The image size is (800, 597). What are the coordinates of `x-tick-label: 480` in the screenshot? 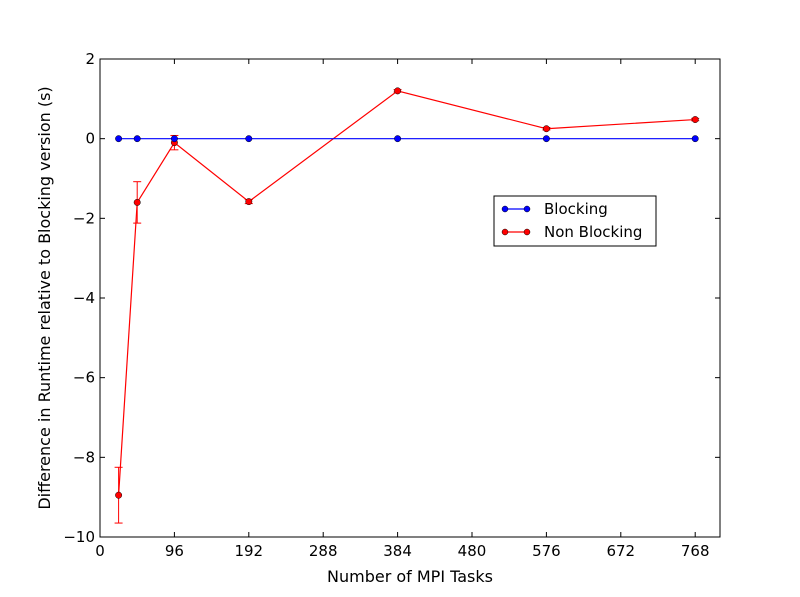 It's located at (472, 551).